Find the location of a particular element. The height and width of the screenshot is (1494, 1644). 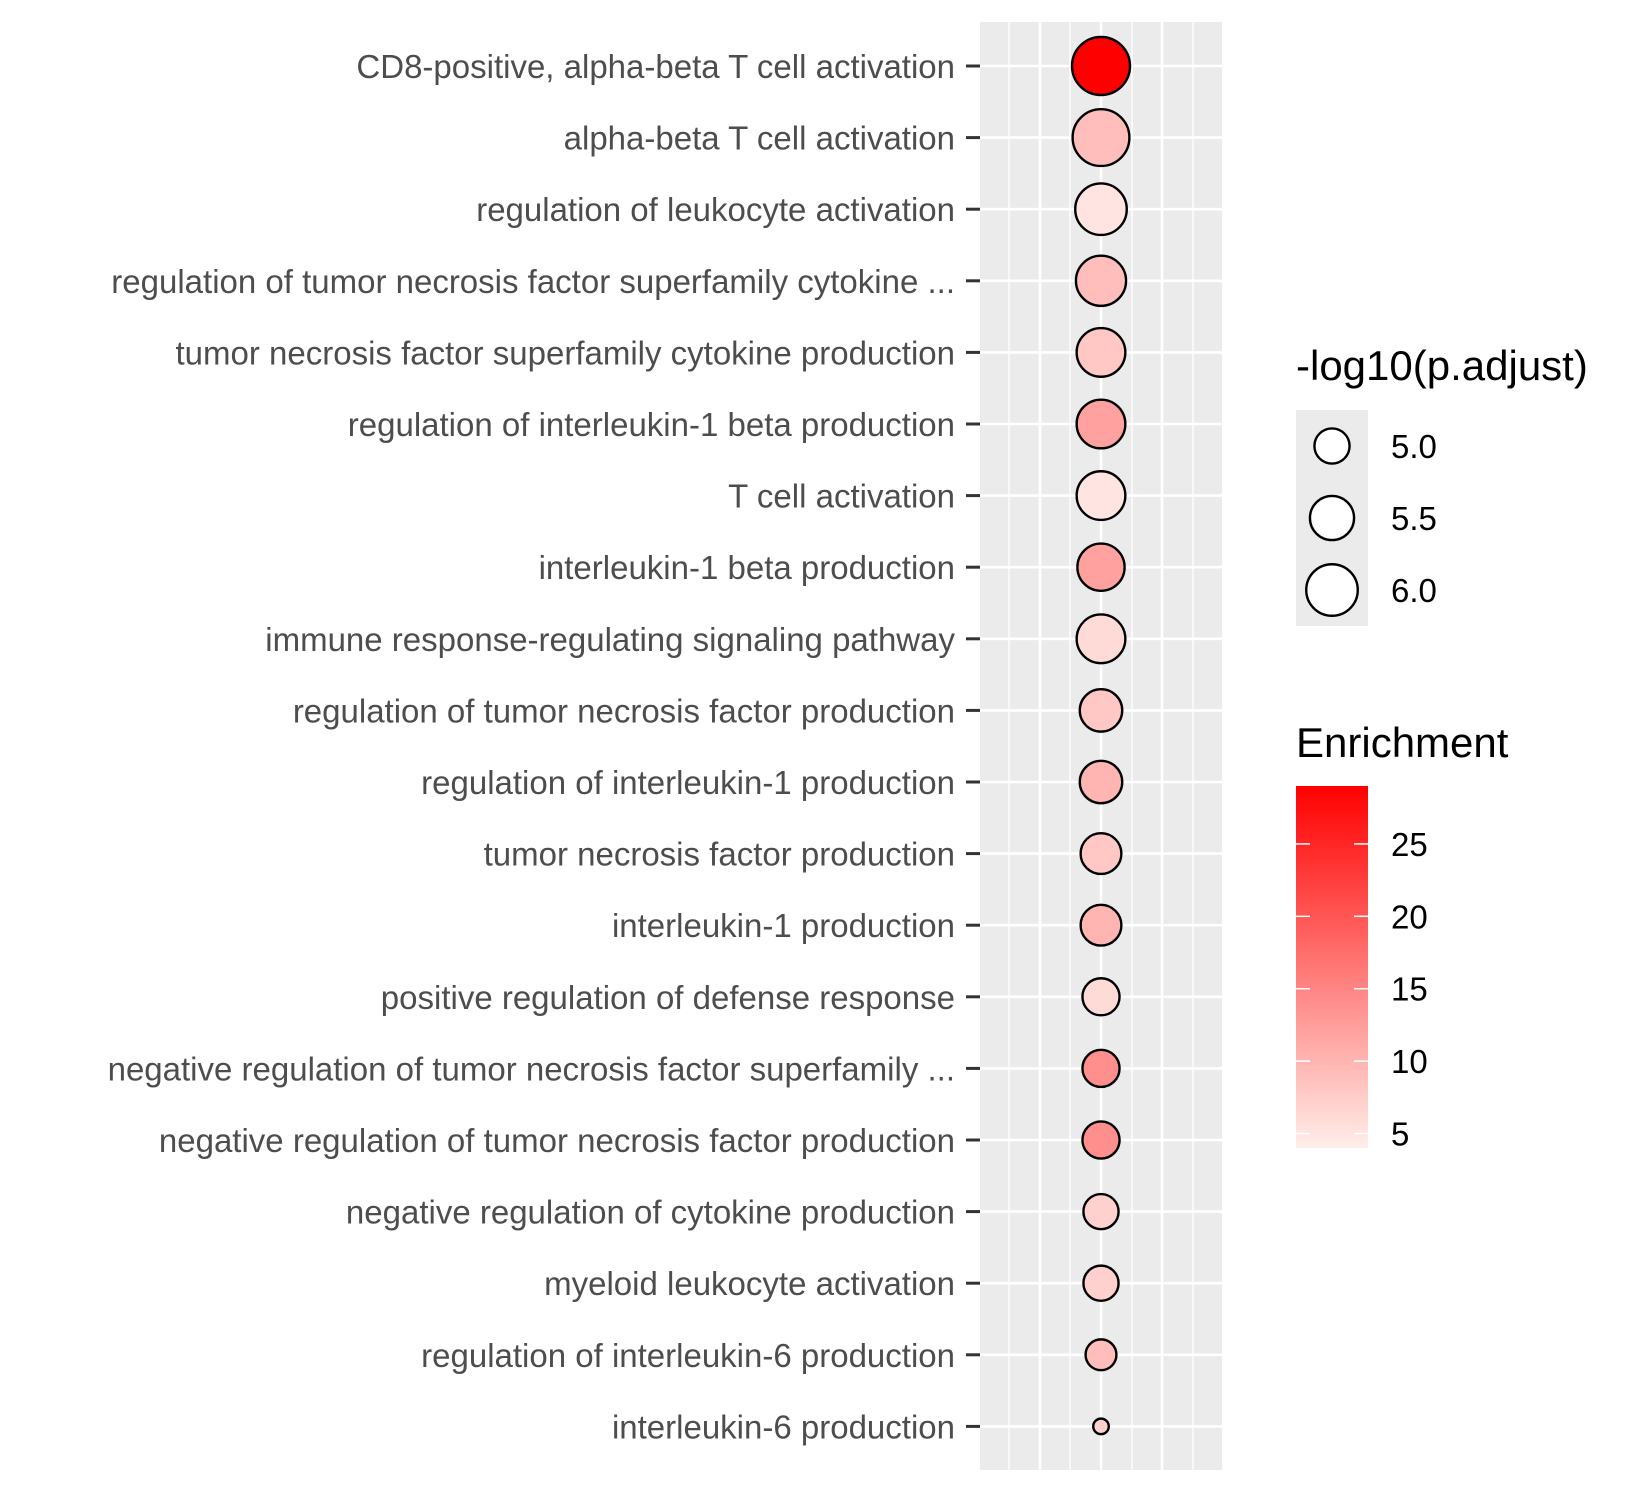

category-label: interleukin-1 beta production is located at coordinates (747, 567).